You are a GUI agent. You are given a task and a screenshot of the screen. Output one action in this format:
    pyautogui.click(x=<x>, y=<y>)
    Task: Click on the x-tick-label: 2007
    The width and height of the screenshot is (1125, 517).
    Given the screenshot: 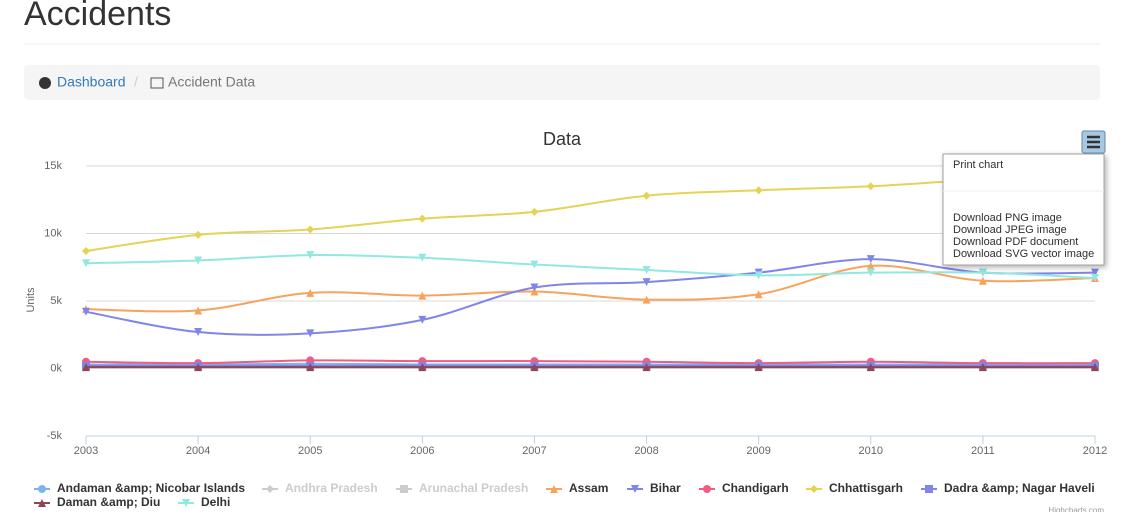 What is the action you would take?
    pyautogui.click(x=534, y=451)
    